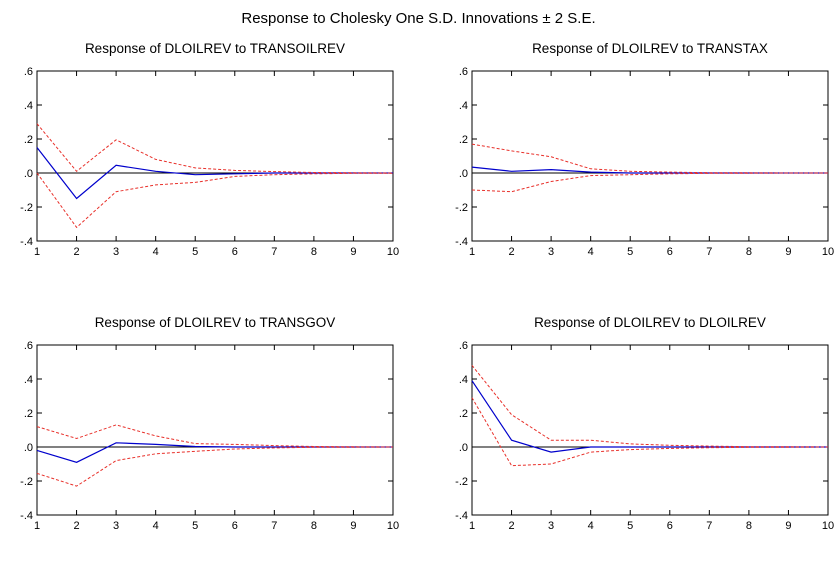 Image resolution: width=837 pixels, height=562 pixels. Describe the element at coordinates (215, 322) in the screenshot. I see `chart-title: Response of DLOILREV to TRANSGOV` at that location.